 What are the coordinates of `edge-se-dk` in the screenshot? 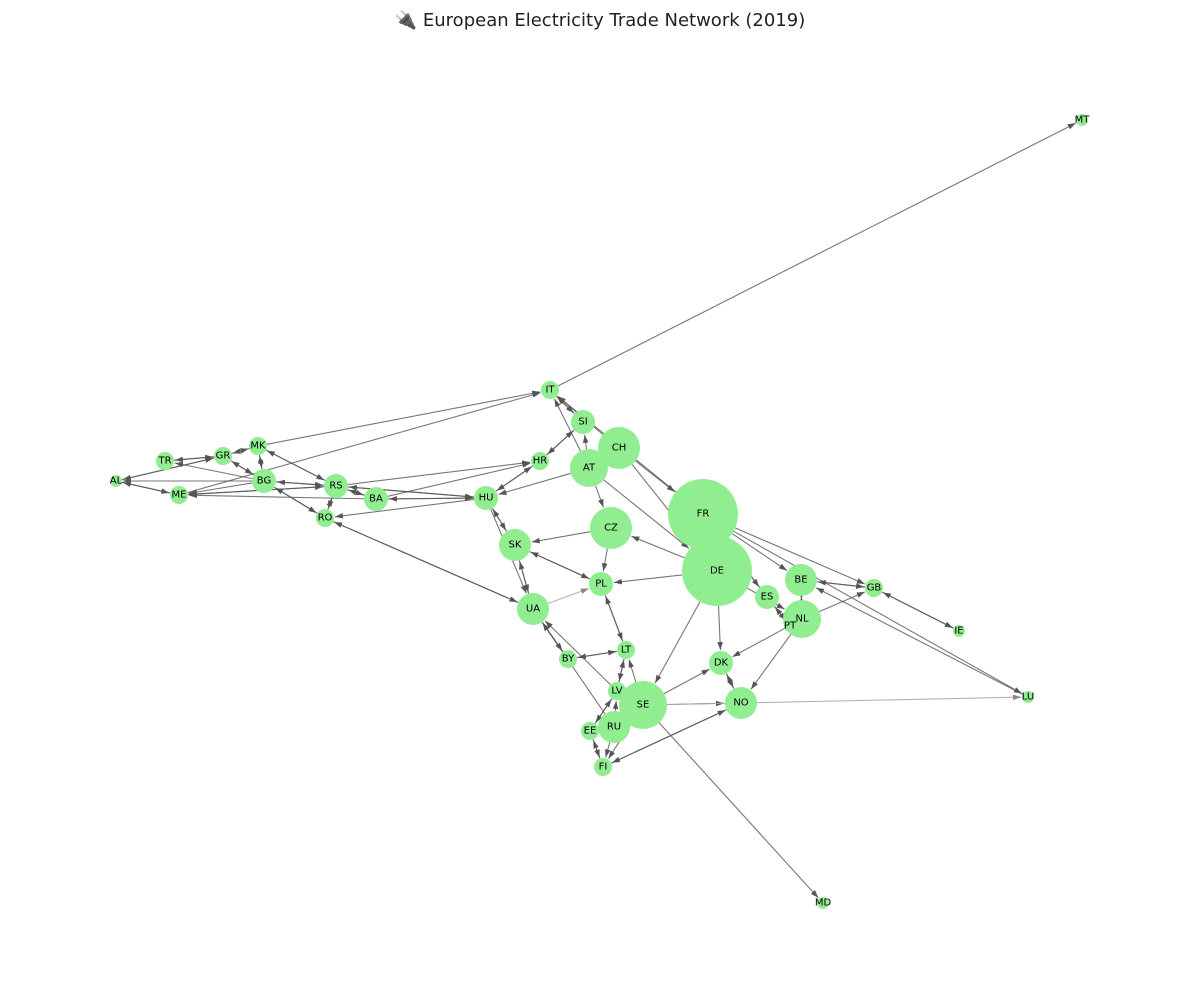 It's located at (686, 681).